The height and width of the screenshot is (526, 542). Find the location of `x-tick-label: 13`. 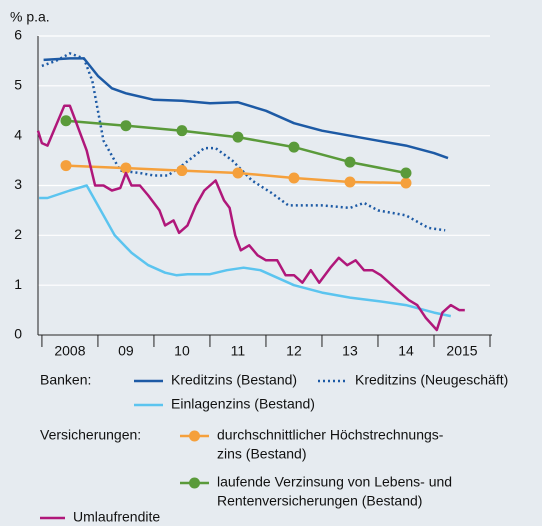

x-tick-label: 13 is located at coordinates (350, 351).